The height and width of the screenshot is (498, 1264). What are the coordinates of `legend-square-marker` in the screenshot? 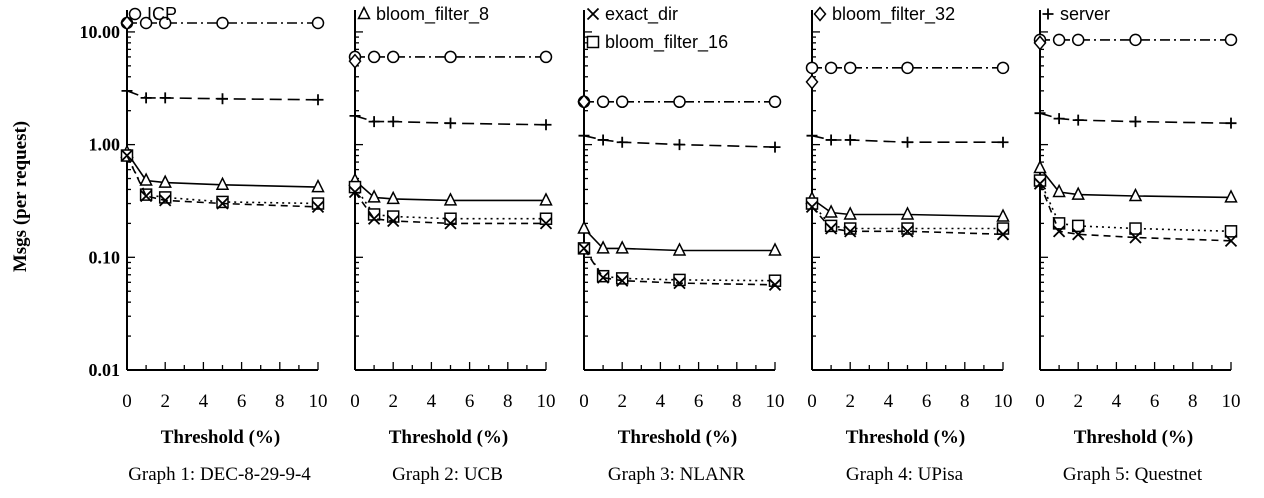 It's located at (593, 42).